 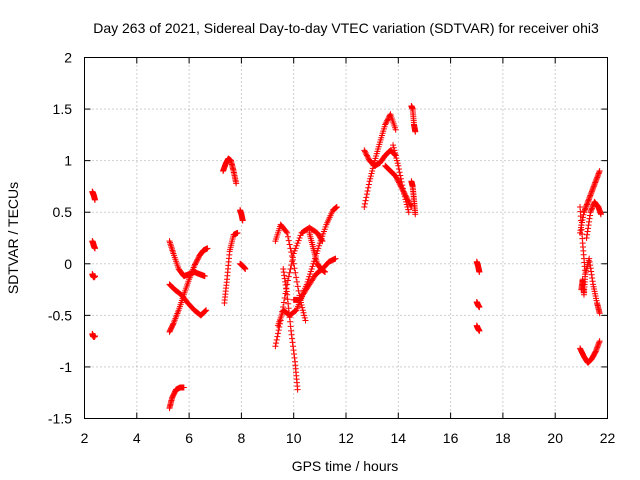 I want to click on series-arc-10.8-fall, so click(x=317, y=252).